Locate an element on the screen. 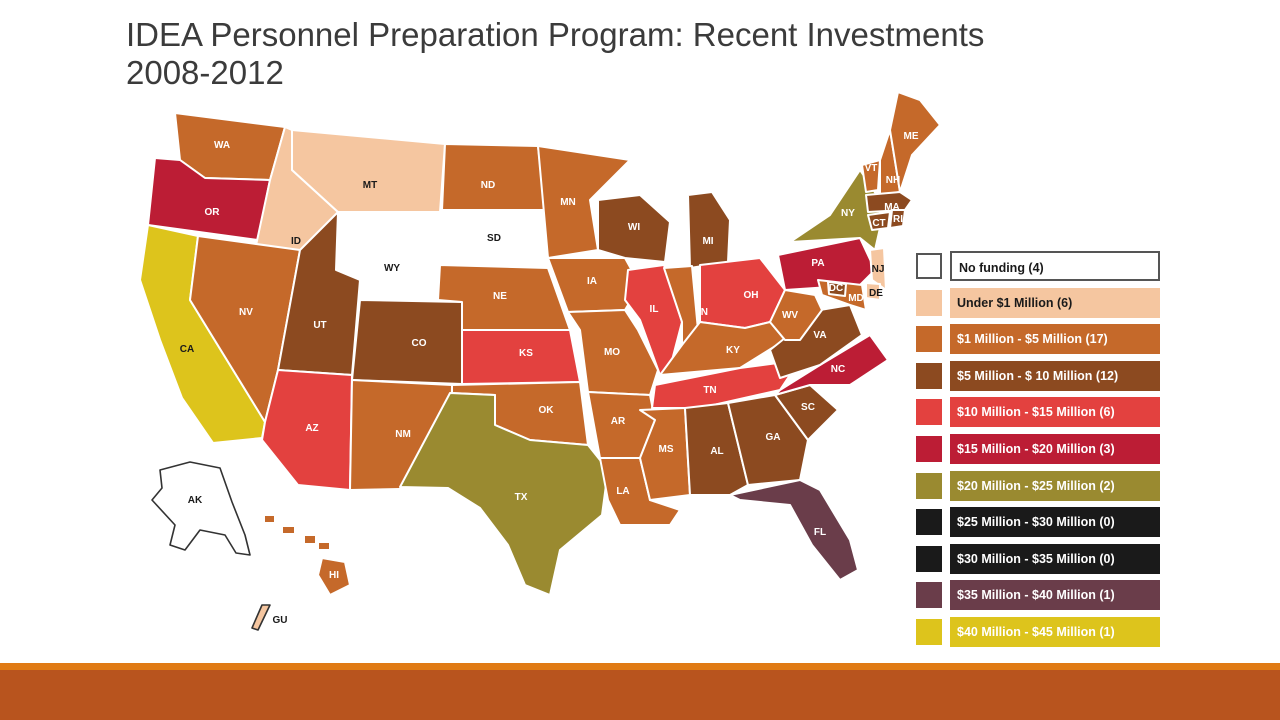 This screenshot has width=1280, height=720. state-label-IA: IA is located at coordinates (592, 281).